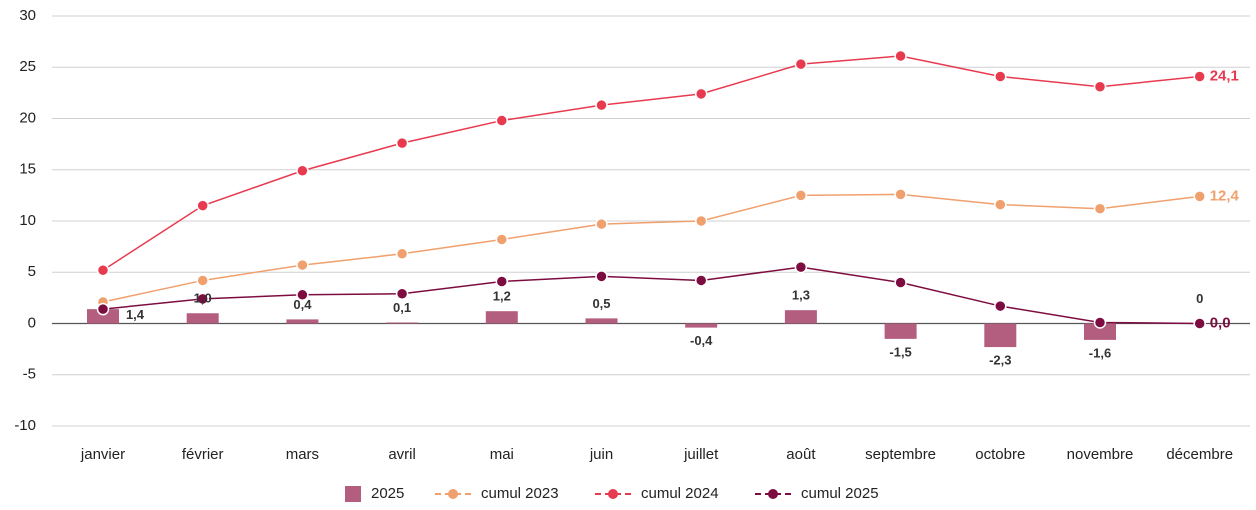 The image size is (1256, 510). I want to click on end-label: 0,0, so click(1220, 322).